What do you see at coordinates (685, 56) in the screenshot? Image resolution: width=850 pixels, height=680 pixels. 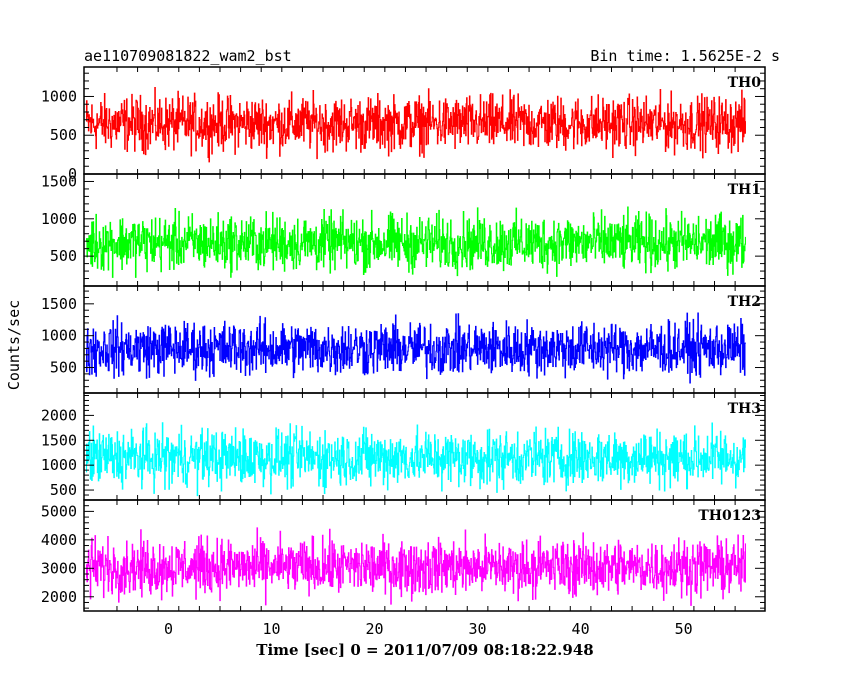 I see `chart-title-right: Bin time: 1.5625E-2 s` at bounding box center [685, 56].